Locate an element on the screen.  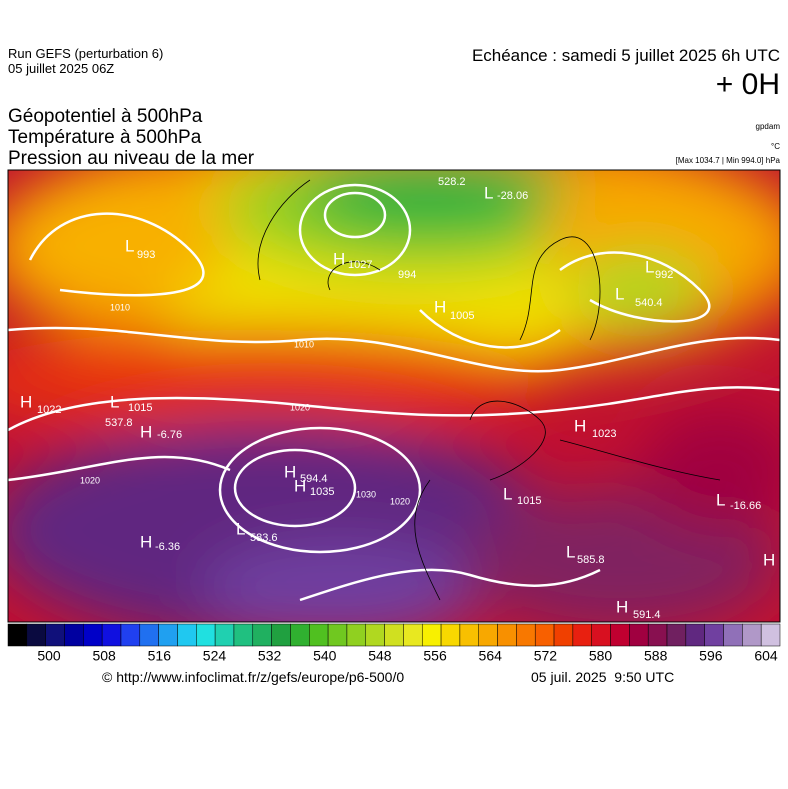
field-2: Température à 500hPa is located at coordinates (105, 137).